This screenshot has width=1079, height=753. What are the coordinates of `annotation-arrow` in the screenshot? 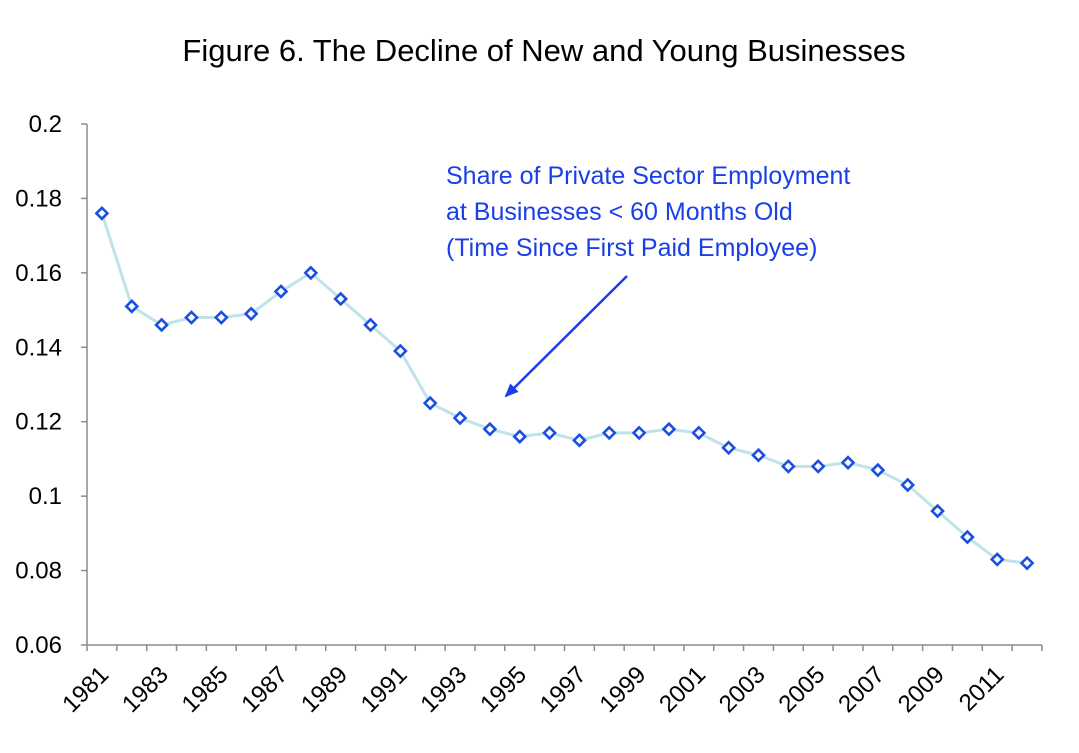 It's located at (566, 336).